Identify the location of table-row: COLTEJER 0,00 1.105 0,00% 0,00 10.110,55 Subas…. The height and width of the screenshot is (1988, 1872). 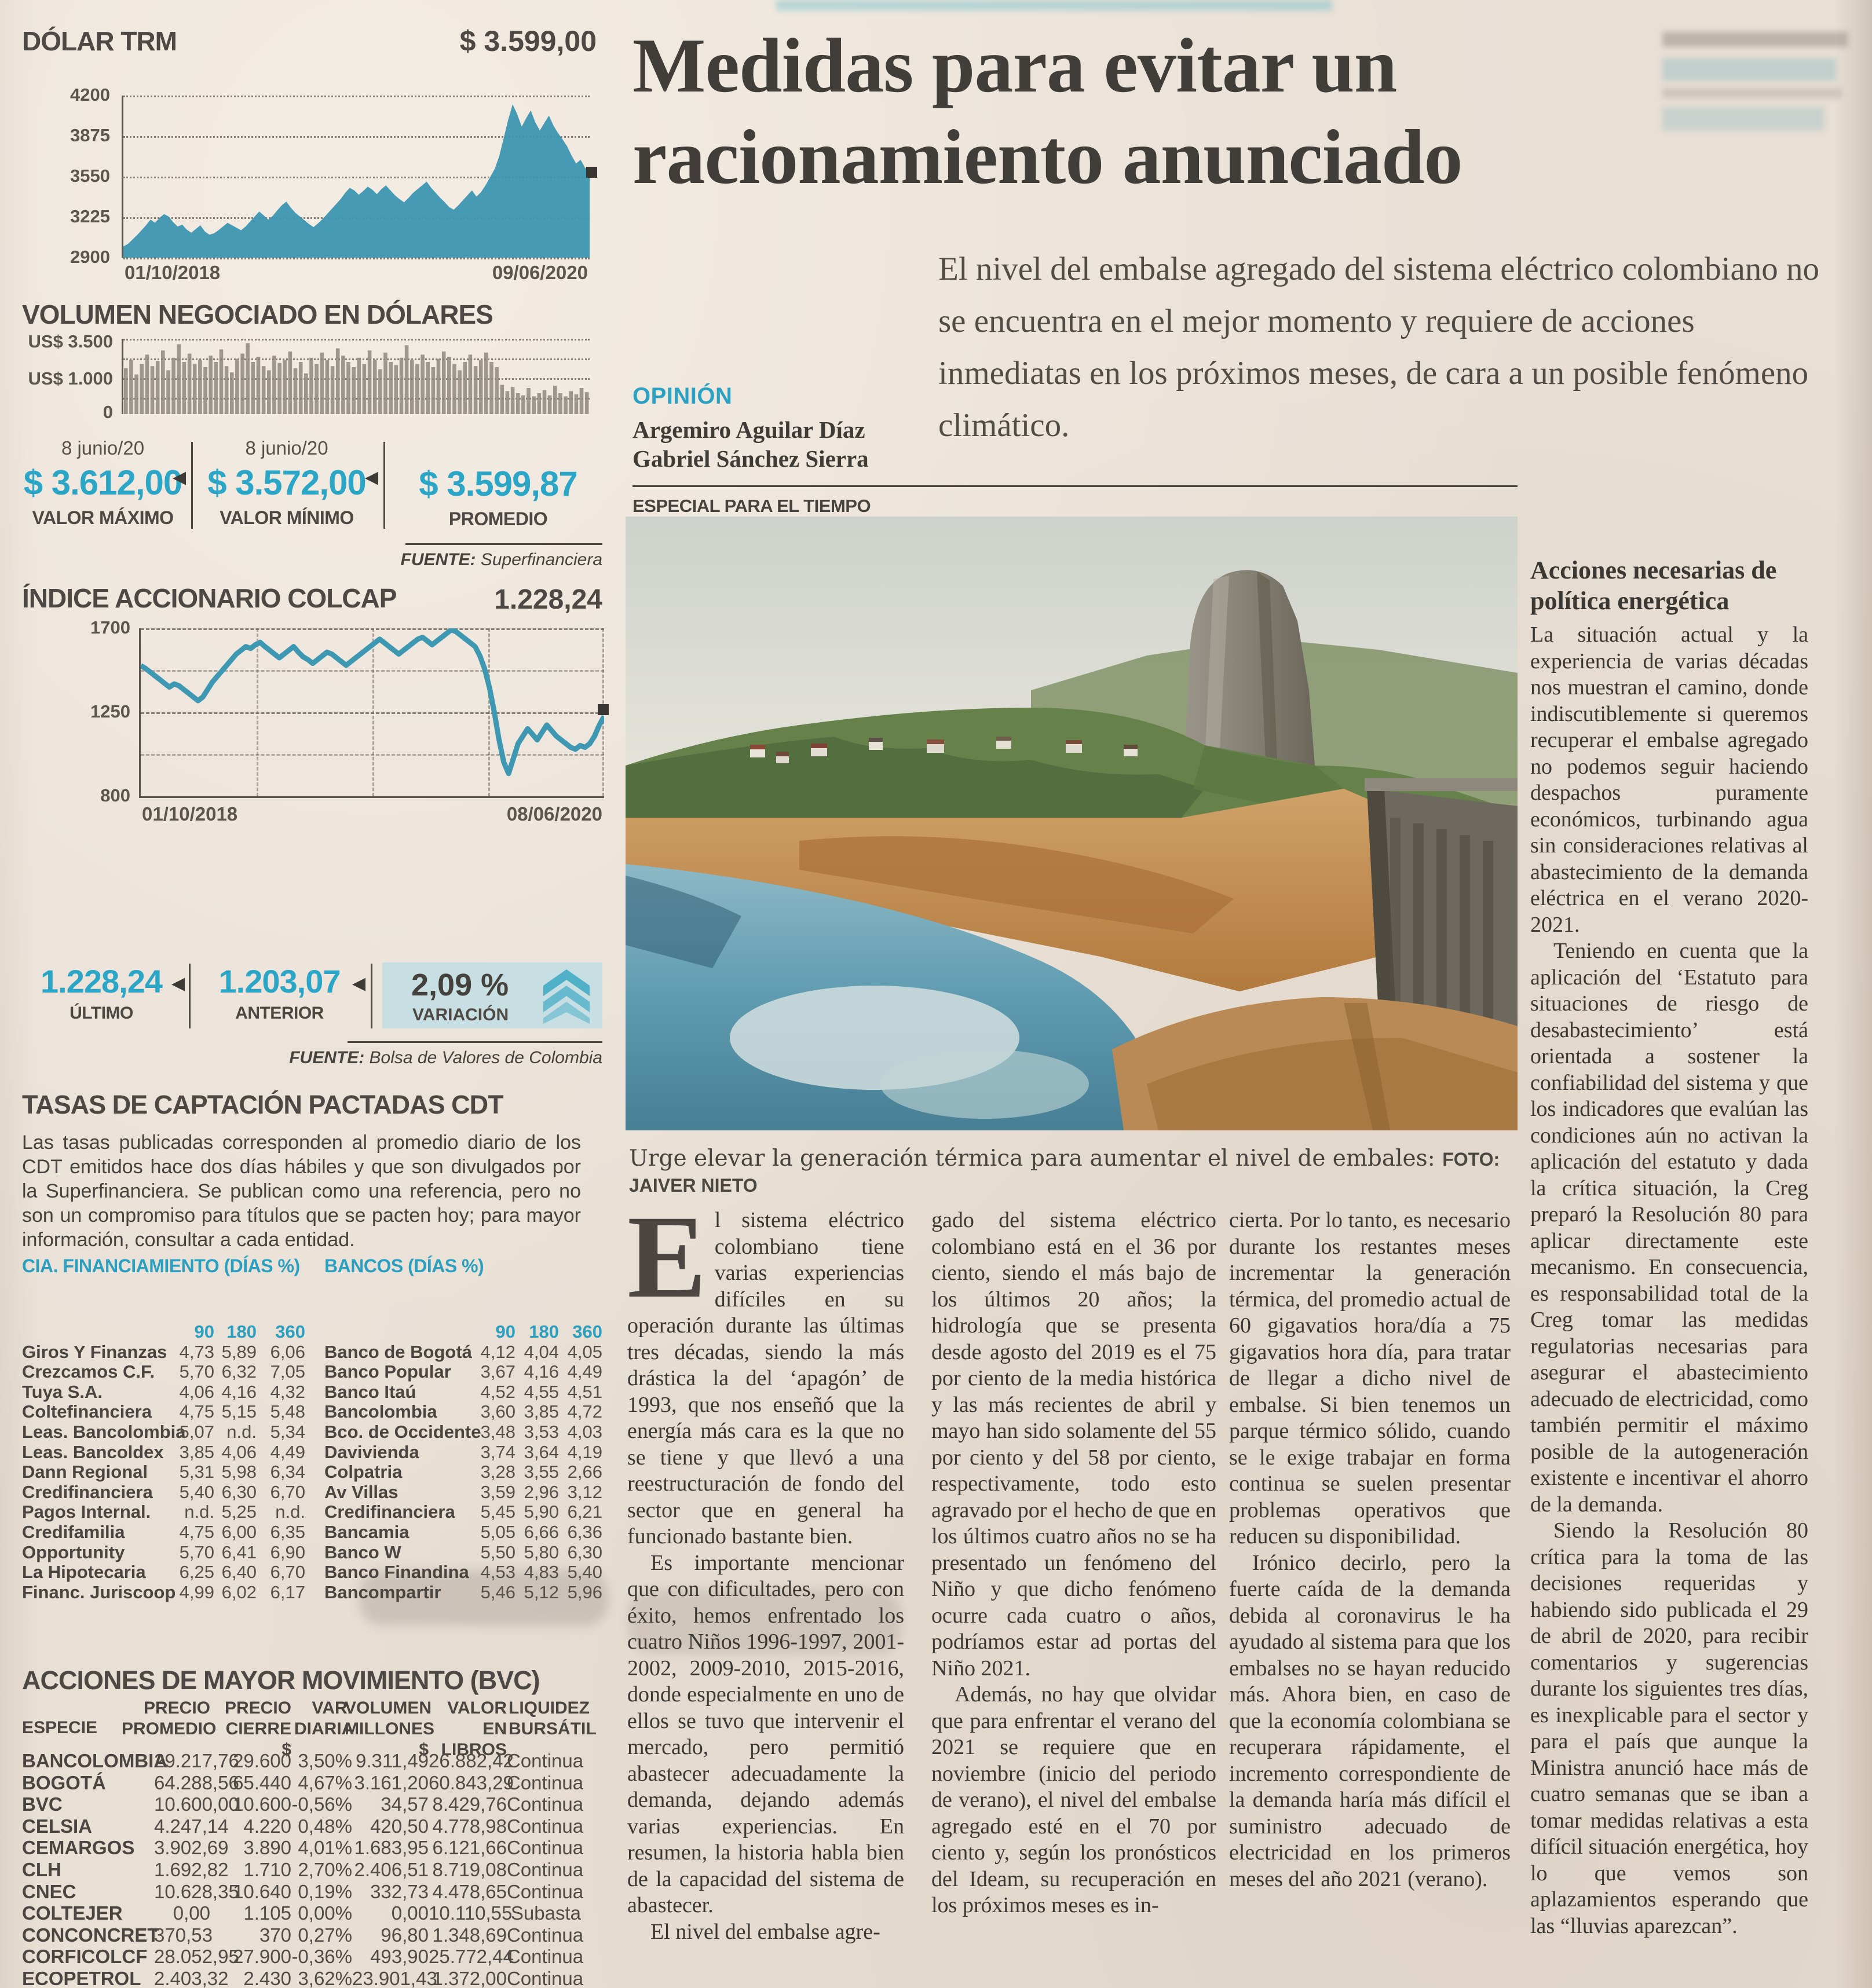
(301, 1913).